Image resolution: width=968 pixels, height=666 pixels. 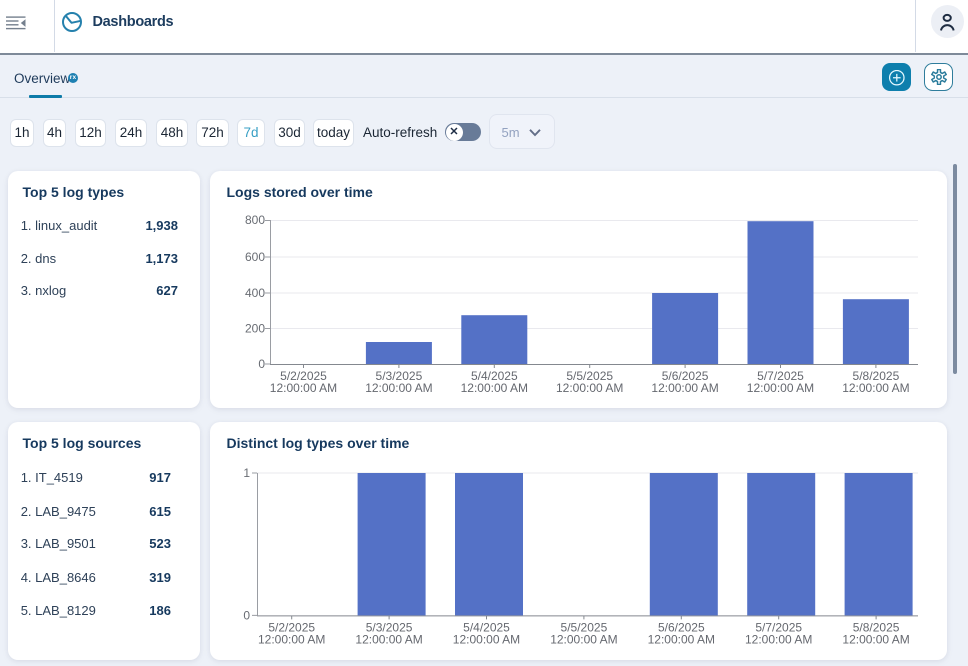 What do you see at coordinates (255, 329) in the screenshot?
I see `svg-text: 200` at bounding box center [255, 329].